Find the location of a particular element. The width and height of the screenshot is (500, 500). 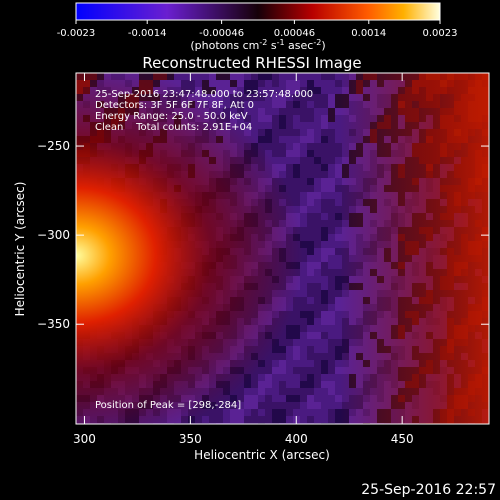

colorbar-gradient is located at coordinates (258, 11).